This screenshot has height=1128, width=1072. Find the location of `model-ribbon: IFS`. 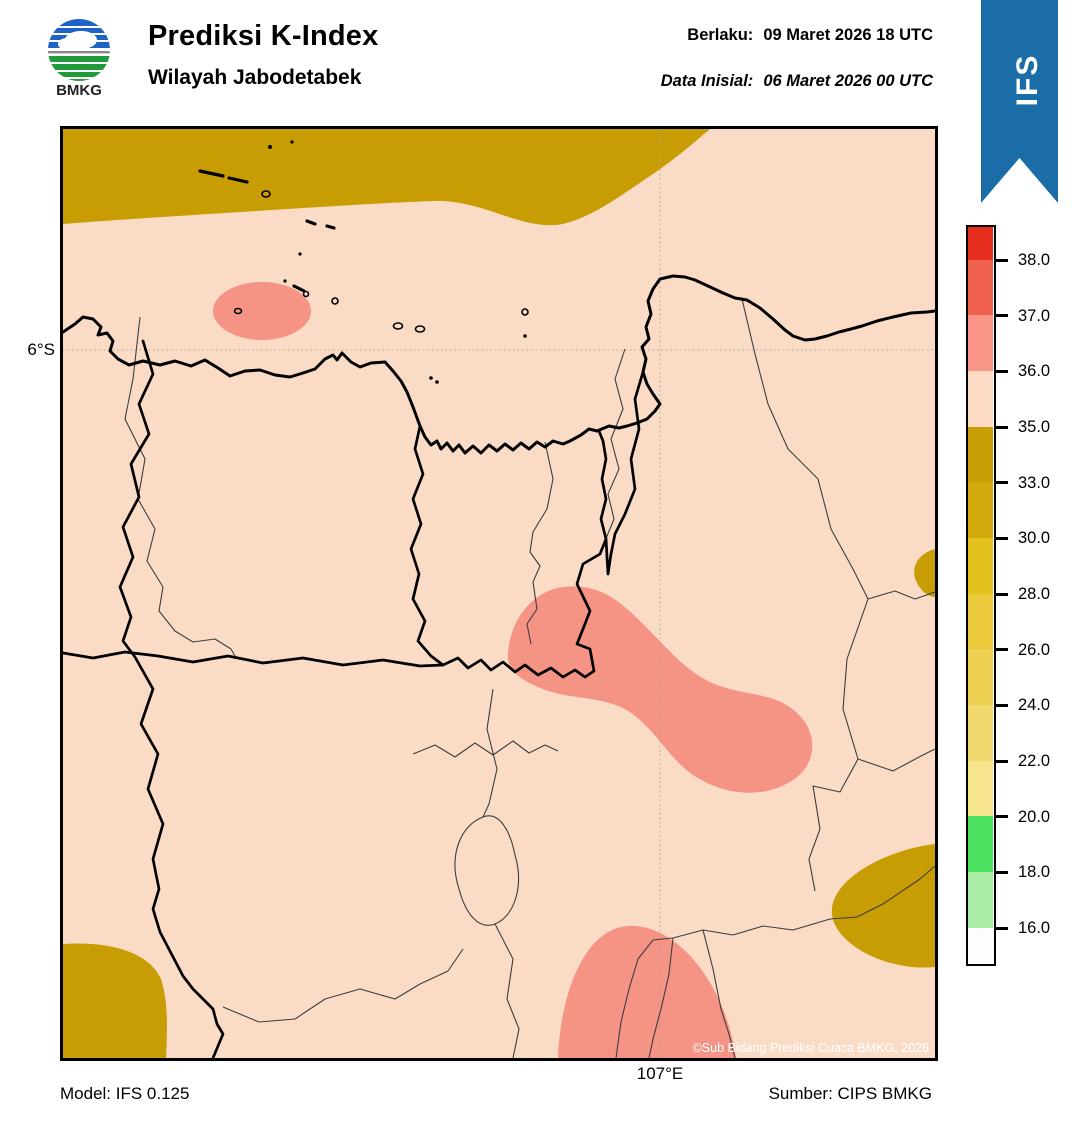

model-ribbon: IFS is located at coordinates (1019, 102).